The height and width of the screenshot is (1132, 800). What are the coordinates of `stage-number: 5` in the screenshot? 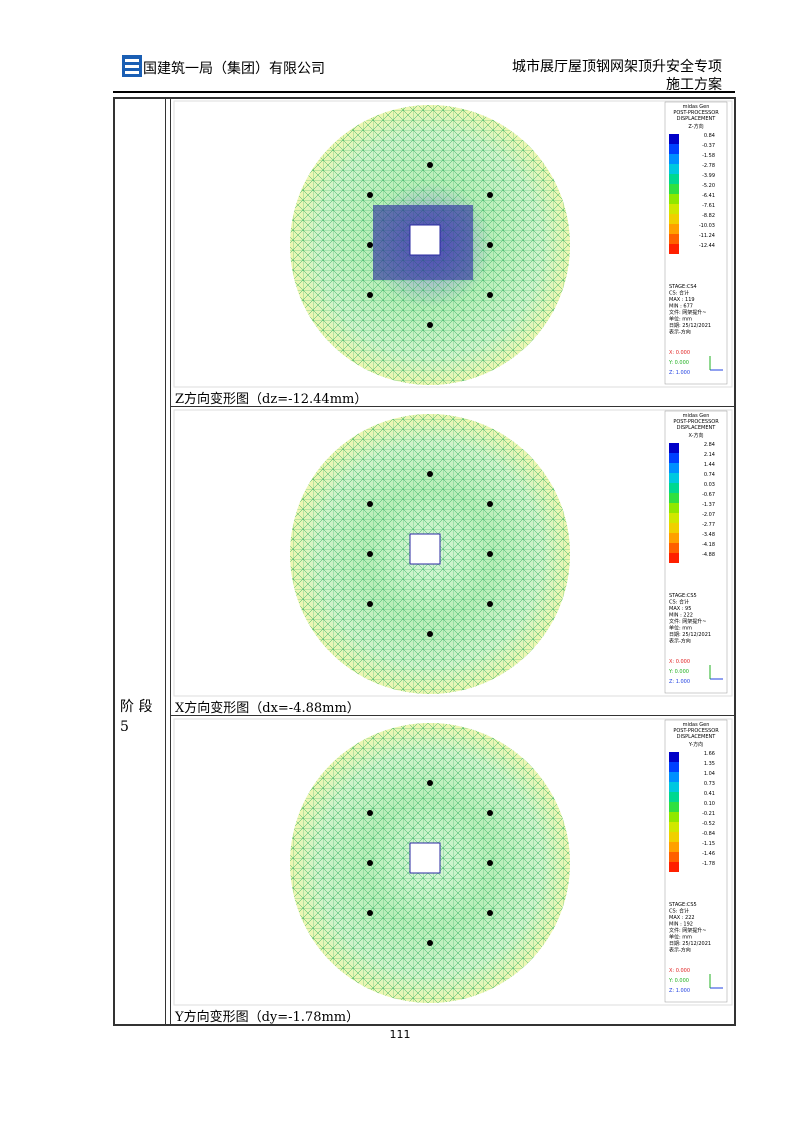 It's located at (124, 727).